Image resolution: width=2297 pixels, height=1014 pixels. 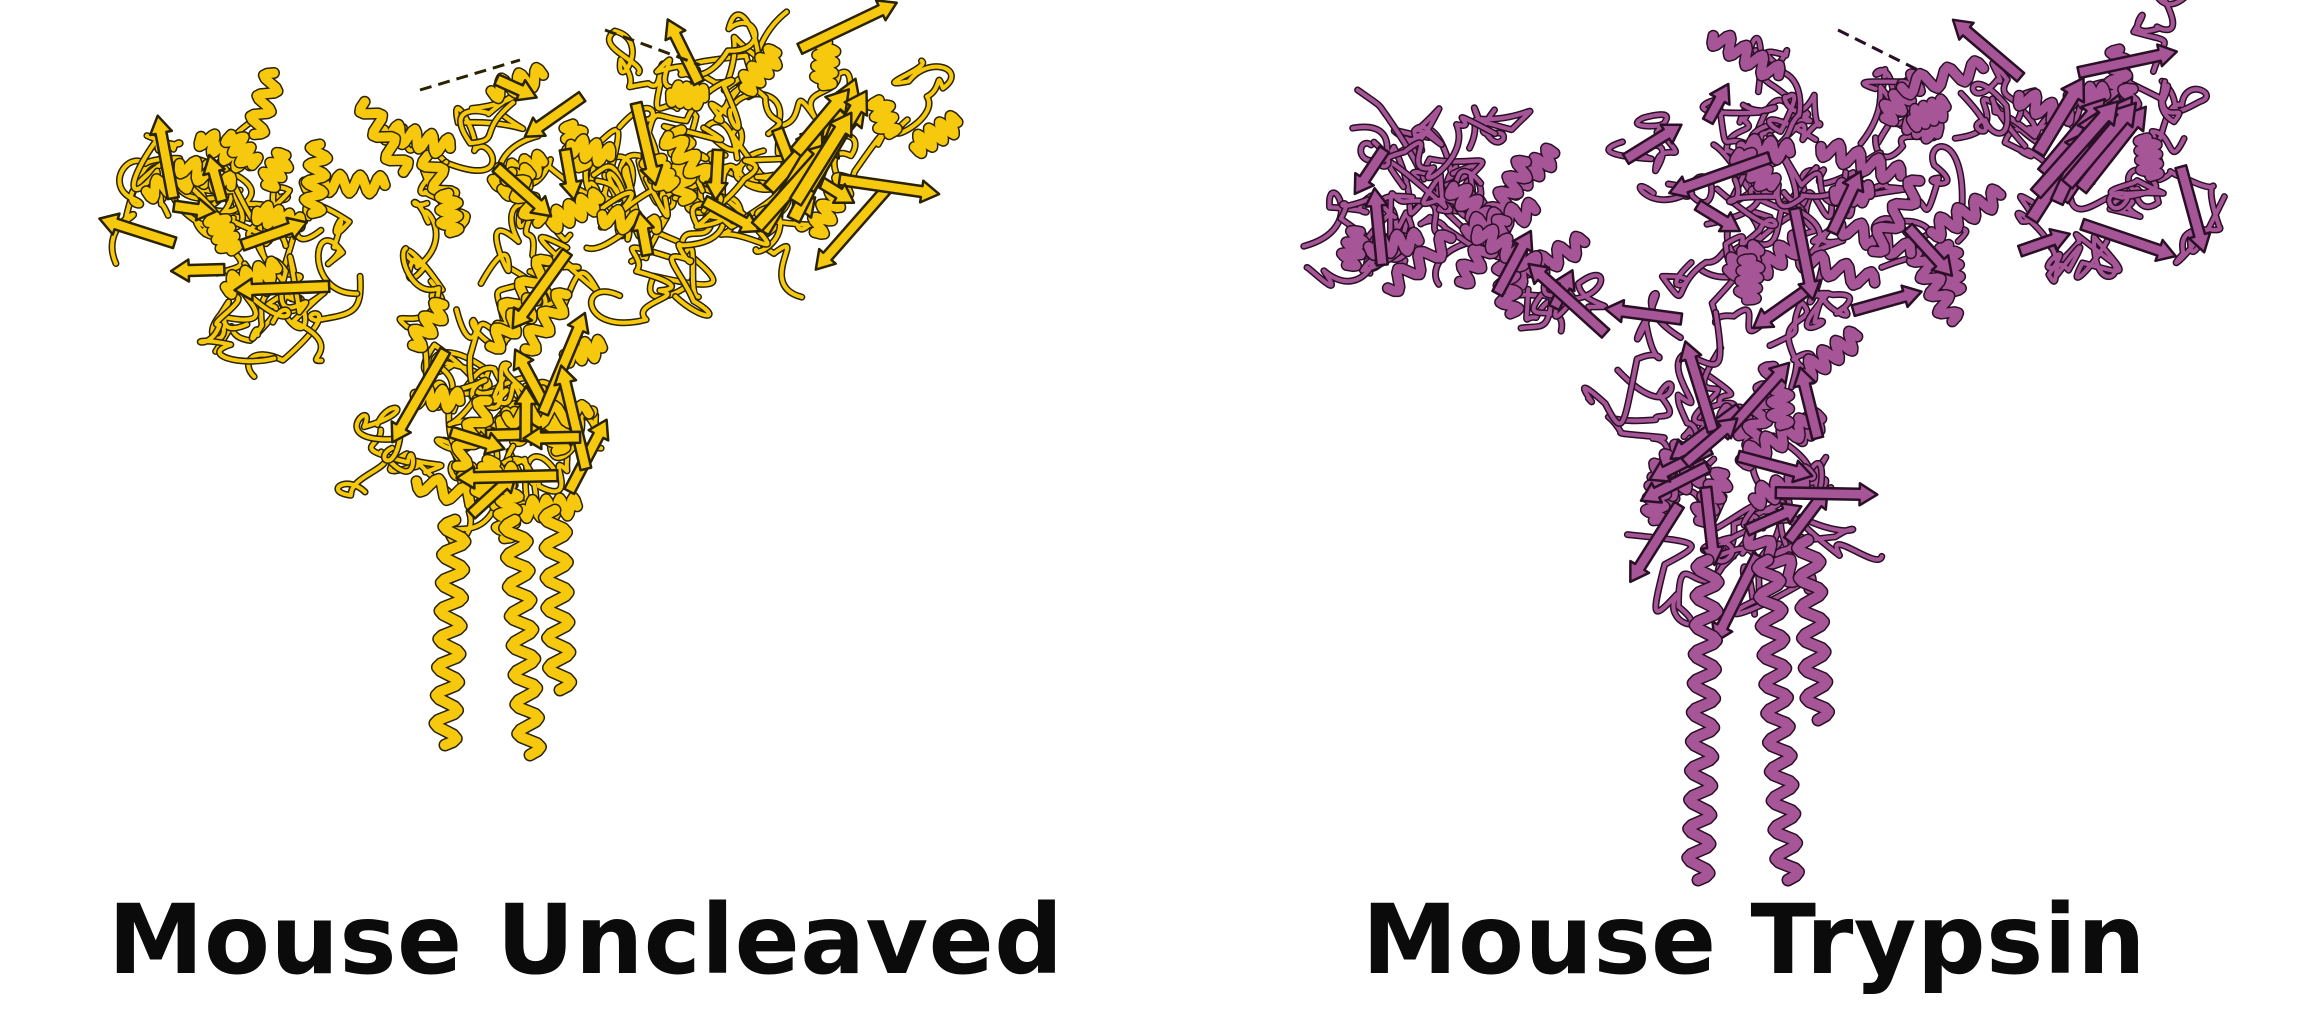 What do you see at coordinates (1754, 940) in the screenshot?
I see `panel-caption-trypsin: Mouse Trypsin` at bounding box center [1754, 940].